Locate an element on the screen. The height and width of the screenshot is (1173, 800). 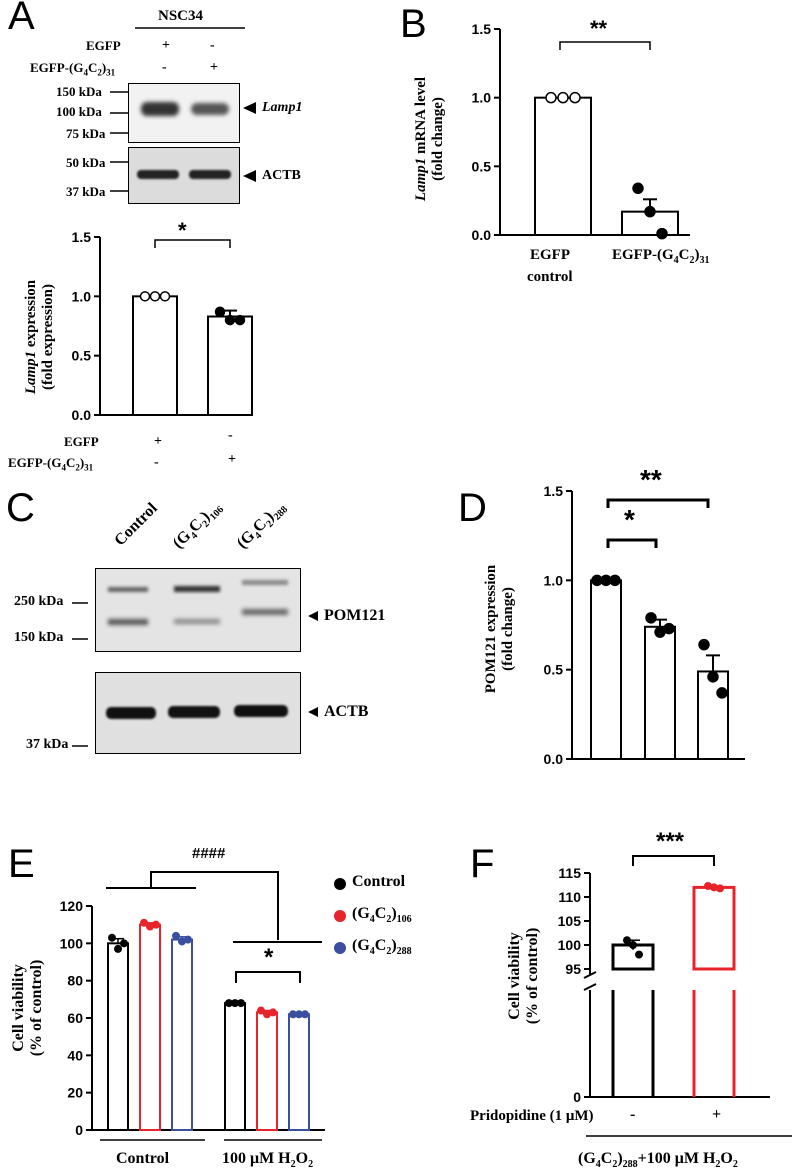
panel-a-row-g4c2-label: EGFP-(G4C2)31 is located at coordinates (73, 69).